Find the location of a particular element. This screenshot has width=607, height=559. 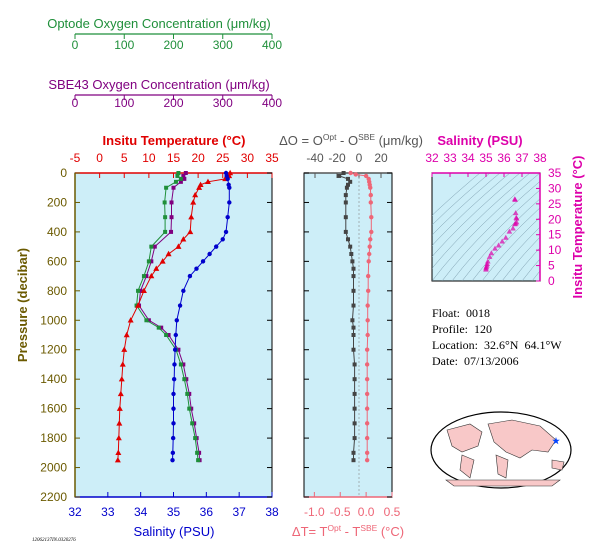

temp-tick-label: 25 is located at coordinates (223, 158).